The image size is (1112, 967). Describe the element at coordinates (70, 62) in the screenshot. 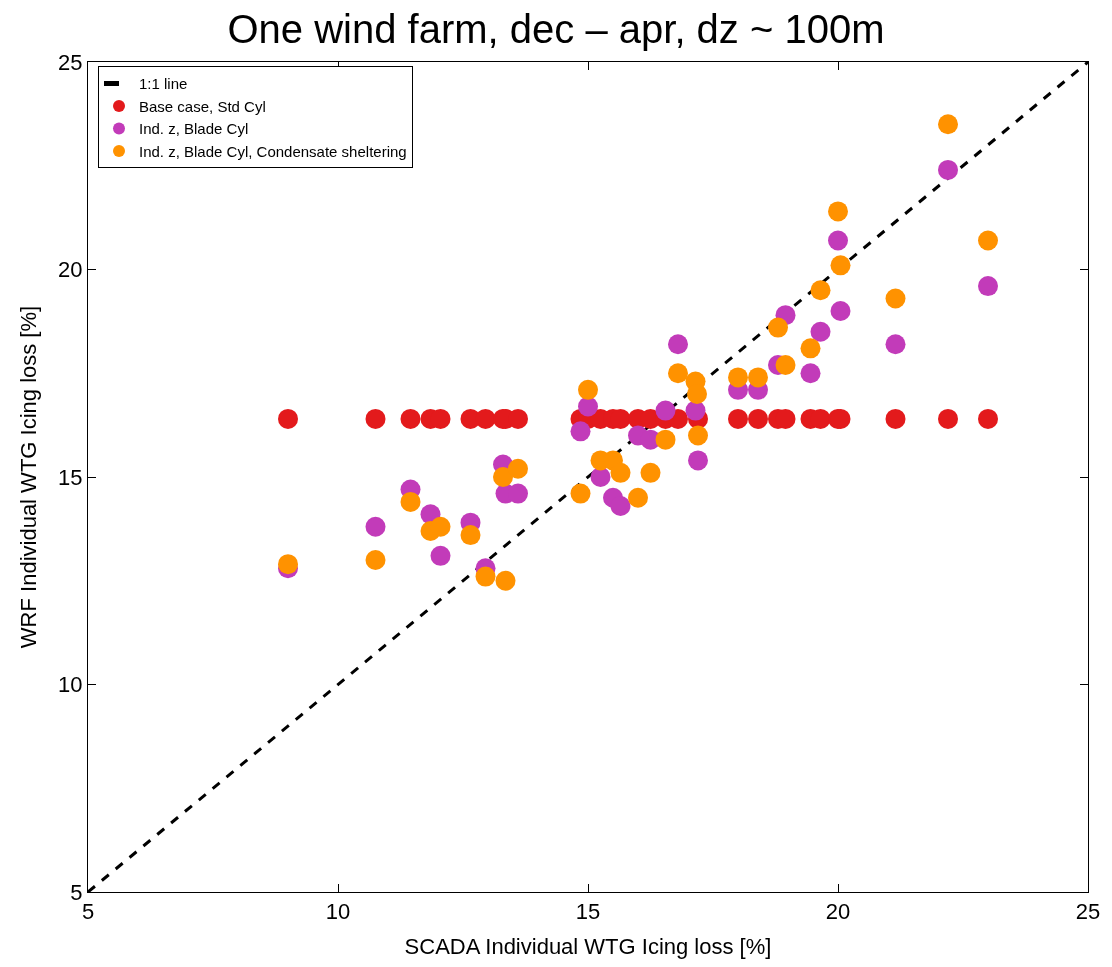

I see `y-tick-label: 25` at that location.